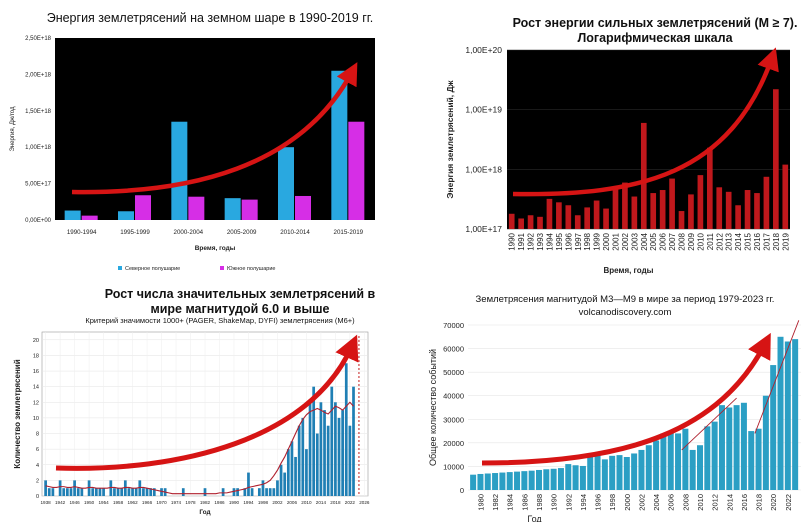 This screenshot has width=807, height=522. Describe the element at coordinates (36, 419) in the screenshot. I see `y-tick-label: 10` at that location.